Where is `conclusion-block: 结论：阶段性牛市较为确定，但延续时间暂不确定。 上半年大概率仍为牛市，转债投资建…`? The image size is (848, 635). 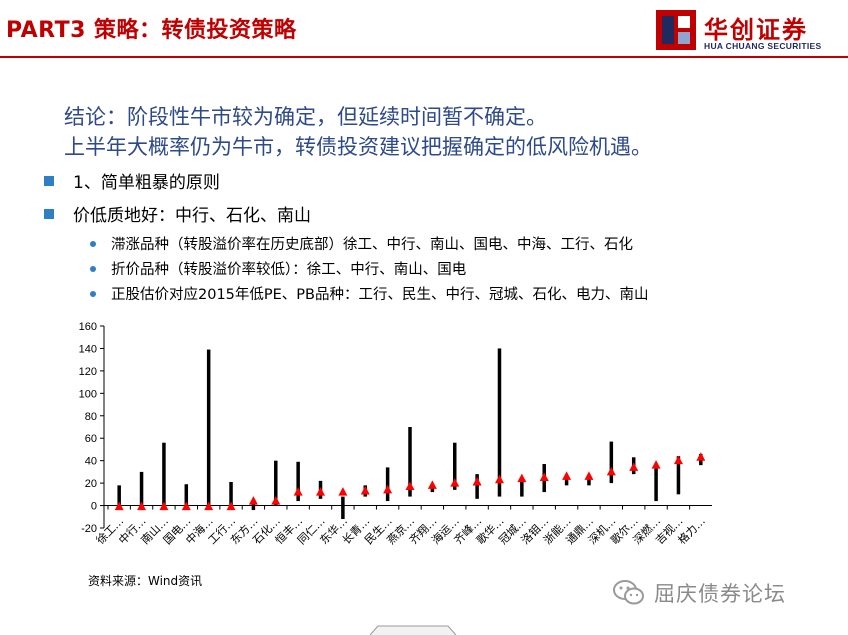
conclusion-block: 结论：阶段性牛市较为确定，但延续时间暂不确定。 上半年大概率仍为牛市，转债投资建… is located at coordinates (358, 132).